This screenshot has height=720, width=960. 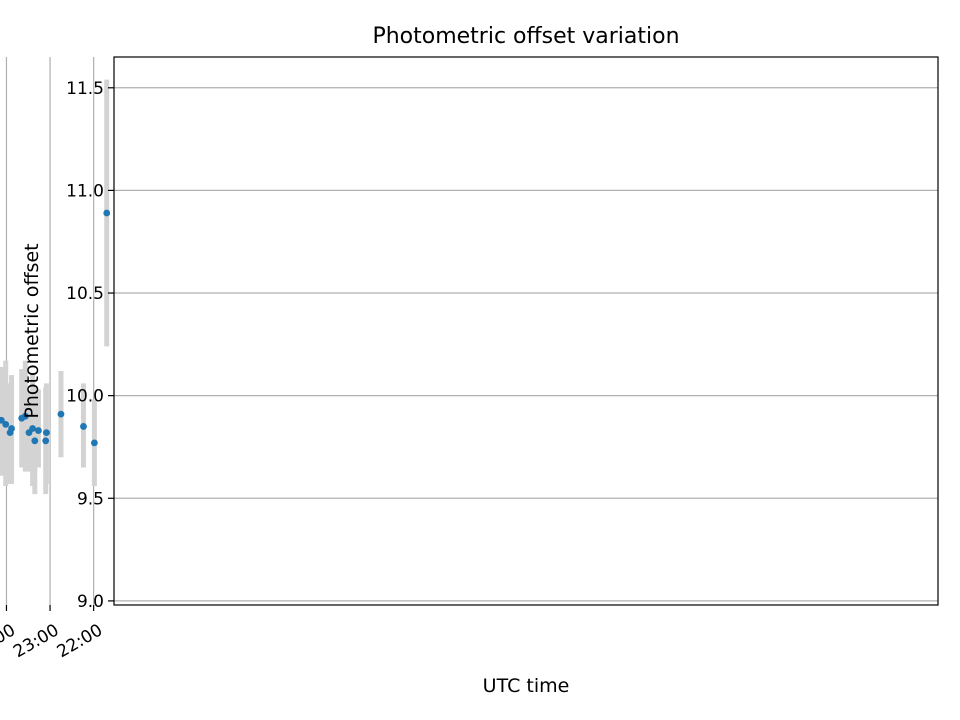 I want to click on y-tick-label: 10.0, so click(x=85, y=397).